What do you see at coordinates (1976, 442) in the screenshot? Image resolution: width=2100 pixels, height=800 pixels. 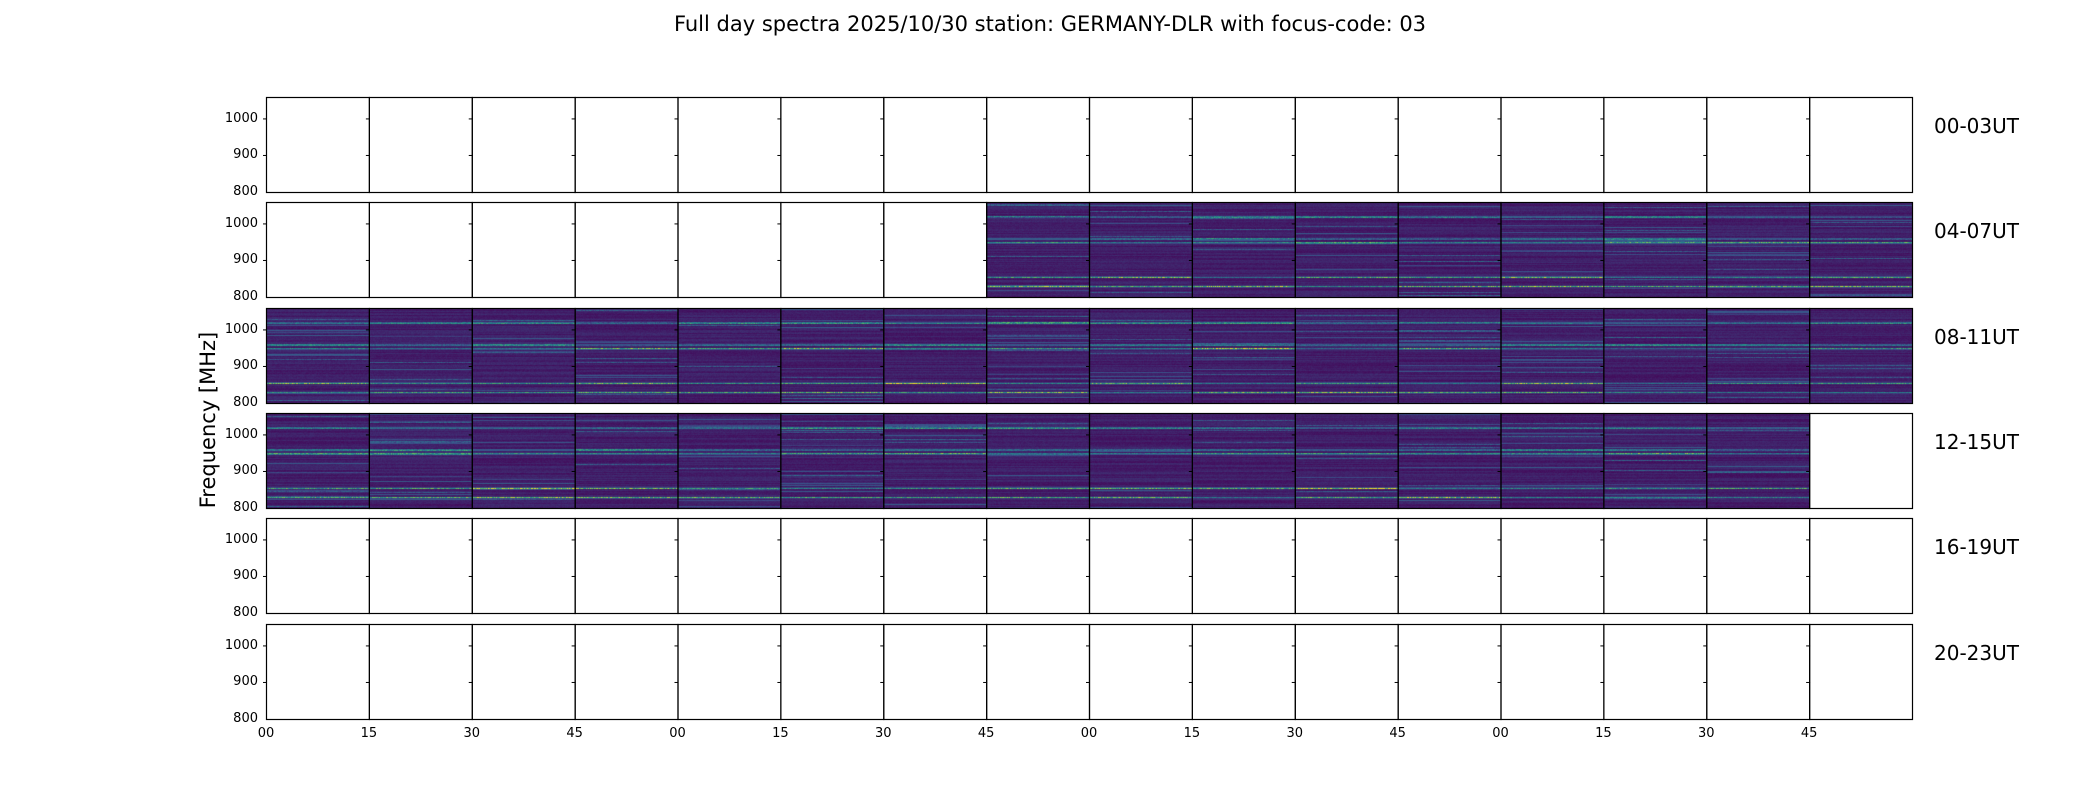 I see `row-label: 12-15UT` at bounding box center [1976, 442].